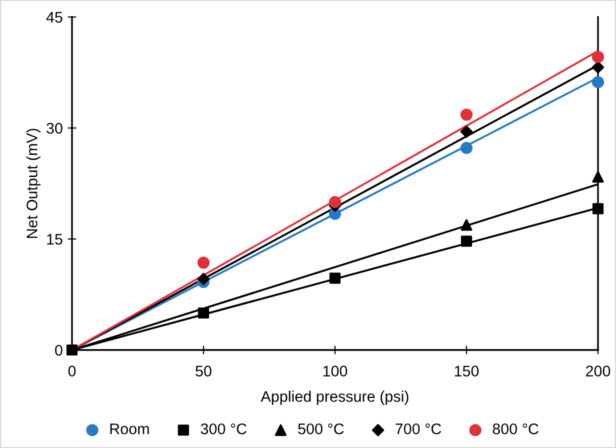 Image resolution: width=616 pixels, height=448 pixels. Describe the element at coordinates (129, 429) in the screenshot. I see `legend-label: Room` at that location.